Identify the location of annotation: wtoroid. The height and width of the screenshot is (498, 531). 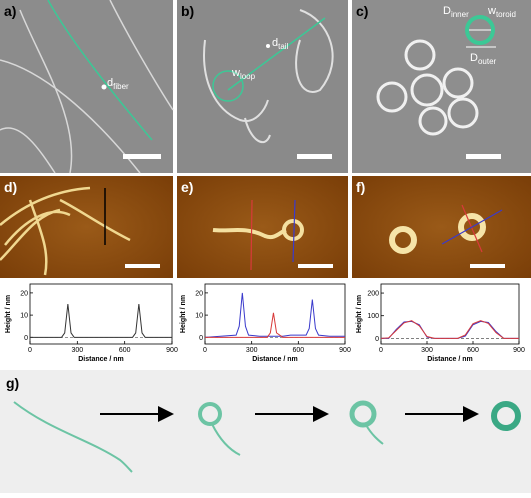
(501, 12).